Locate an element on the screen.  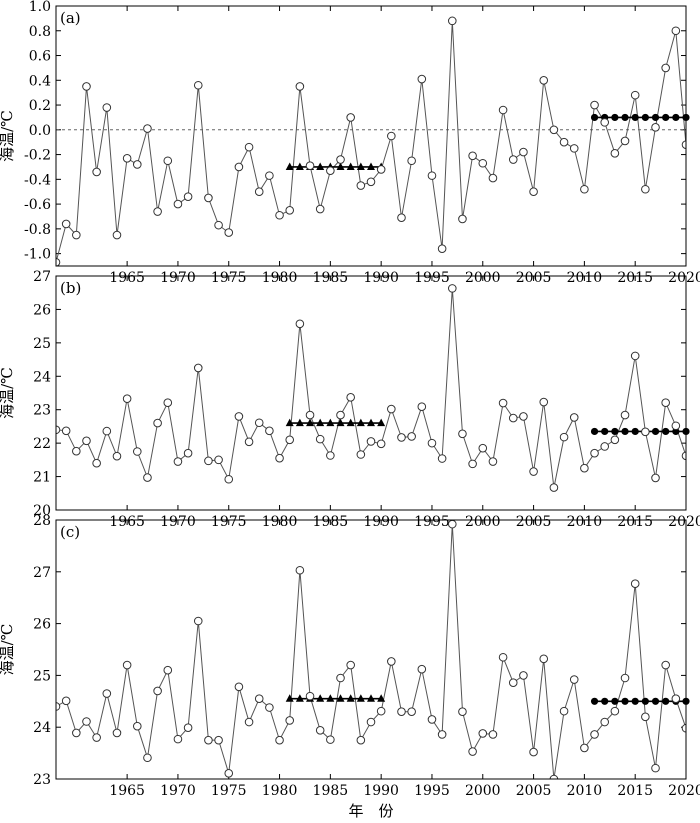
panel-label: (a) is located at coordinates (70, 18).